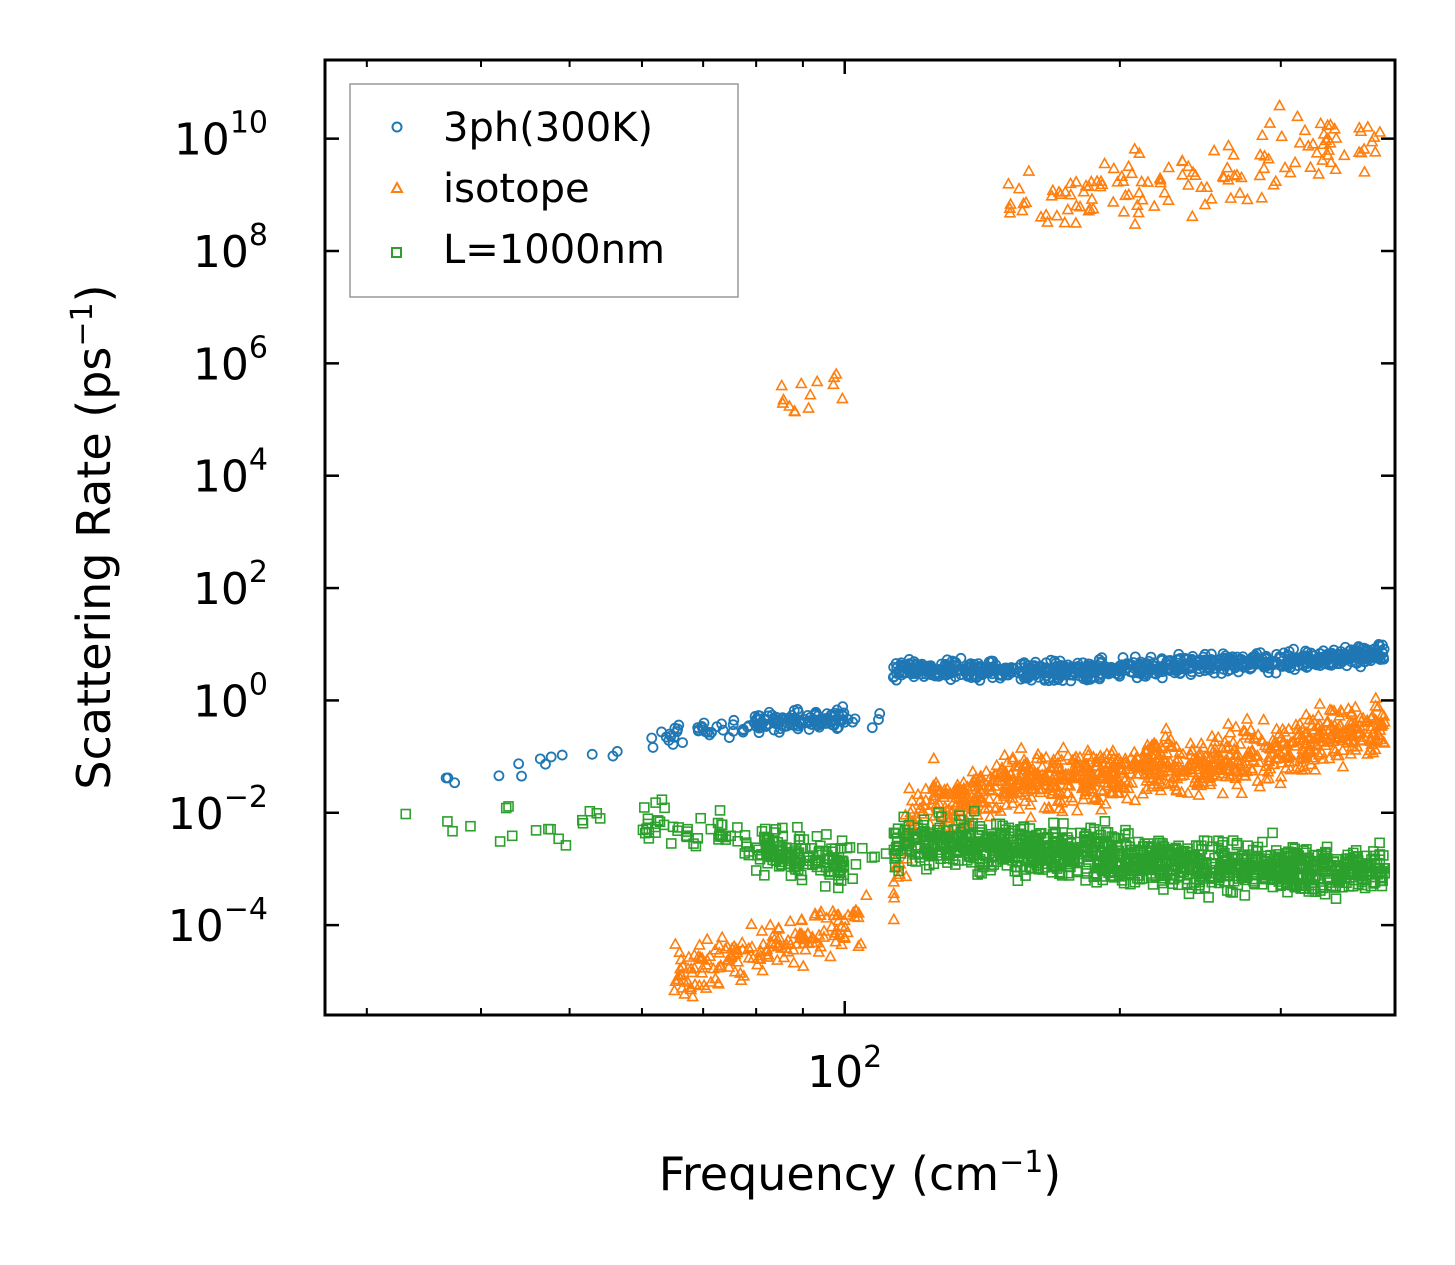 The image size is (1455, 1265). What do you see at coordinates (397, 127) in the screenshot?
I see `legend-marker-3ph-300k` at bounding box center [397, 127].